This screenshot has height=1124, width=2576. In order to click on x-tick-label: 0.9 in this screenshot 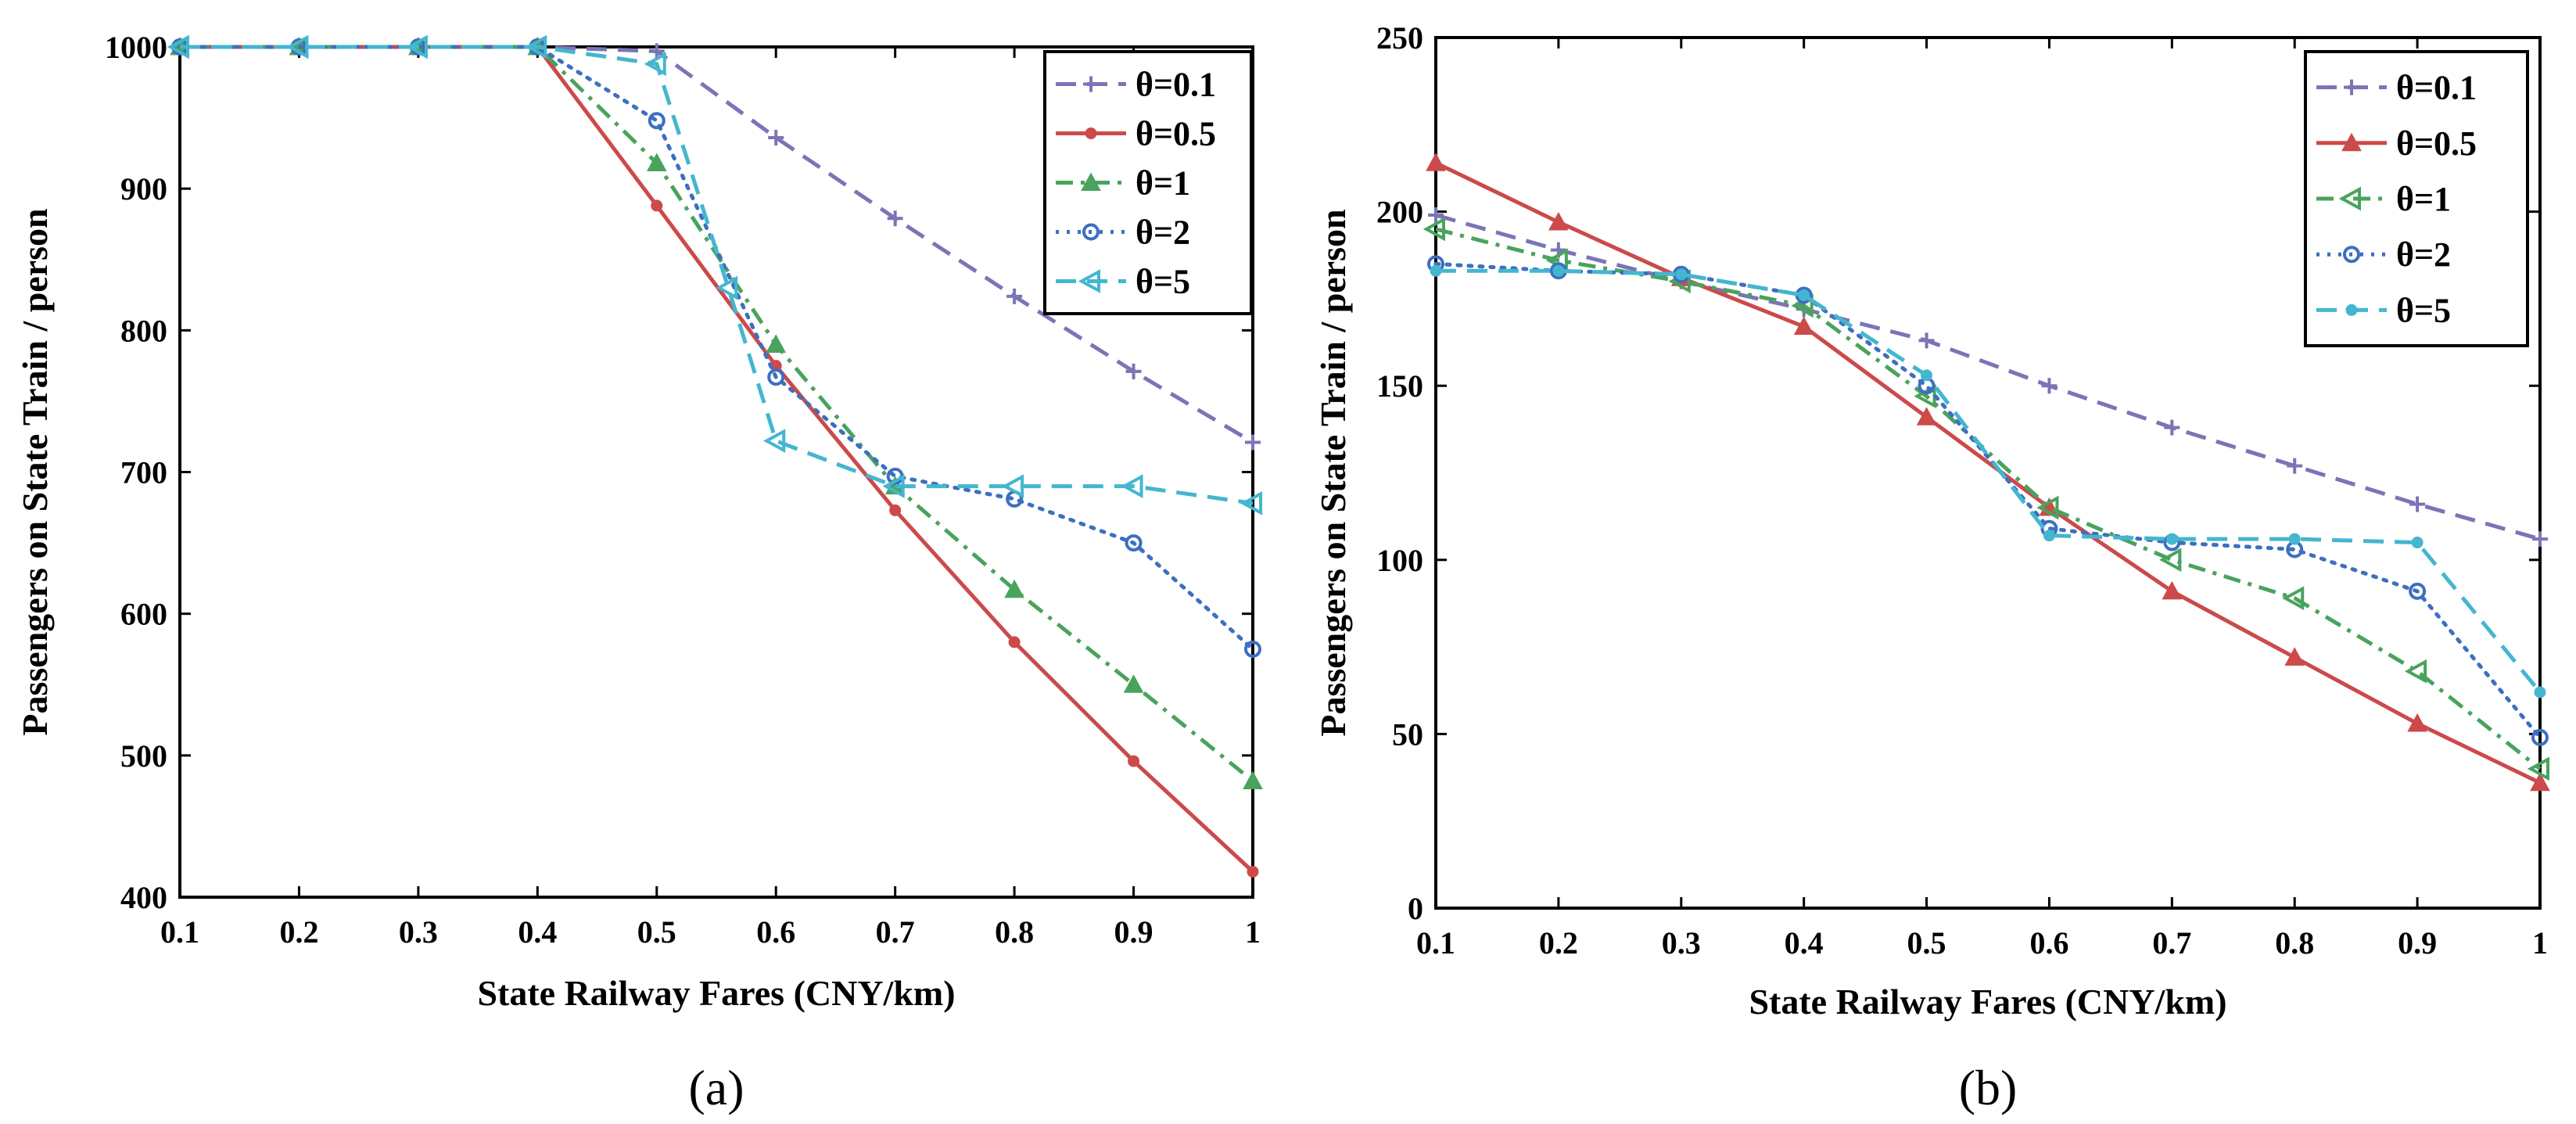, I will do `click(1133, 932)`.